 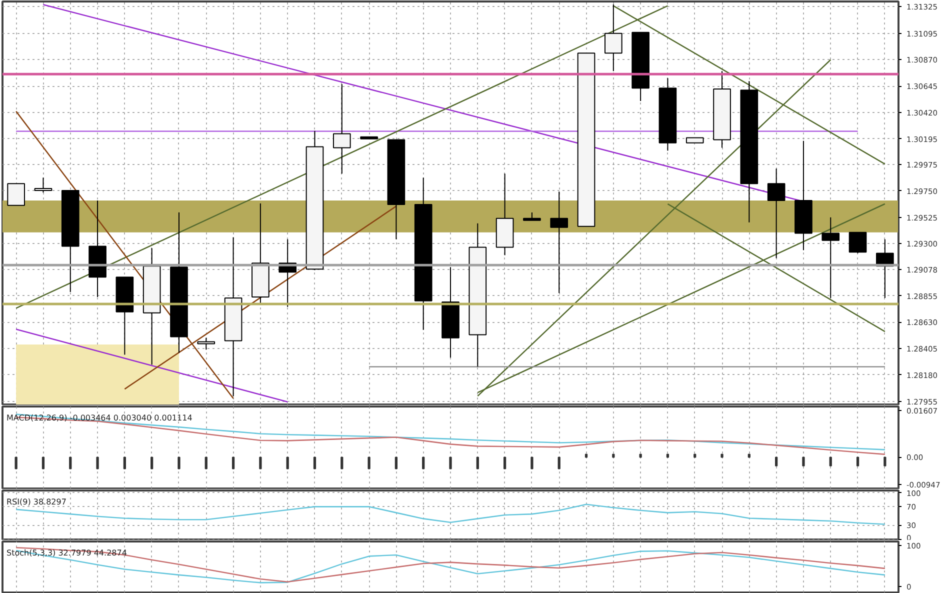 What do you see at coordinates (36, 502) in the screenshot?
I see `text: RSI(9) 38.8297` at bounding box center [36, 502].